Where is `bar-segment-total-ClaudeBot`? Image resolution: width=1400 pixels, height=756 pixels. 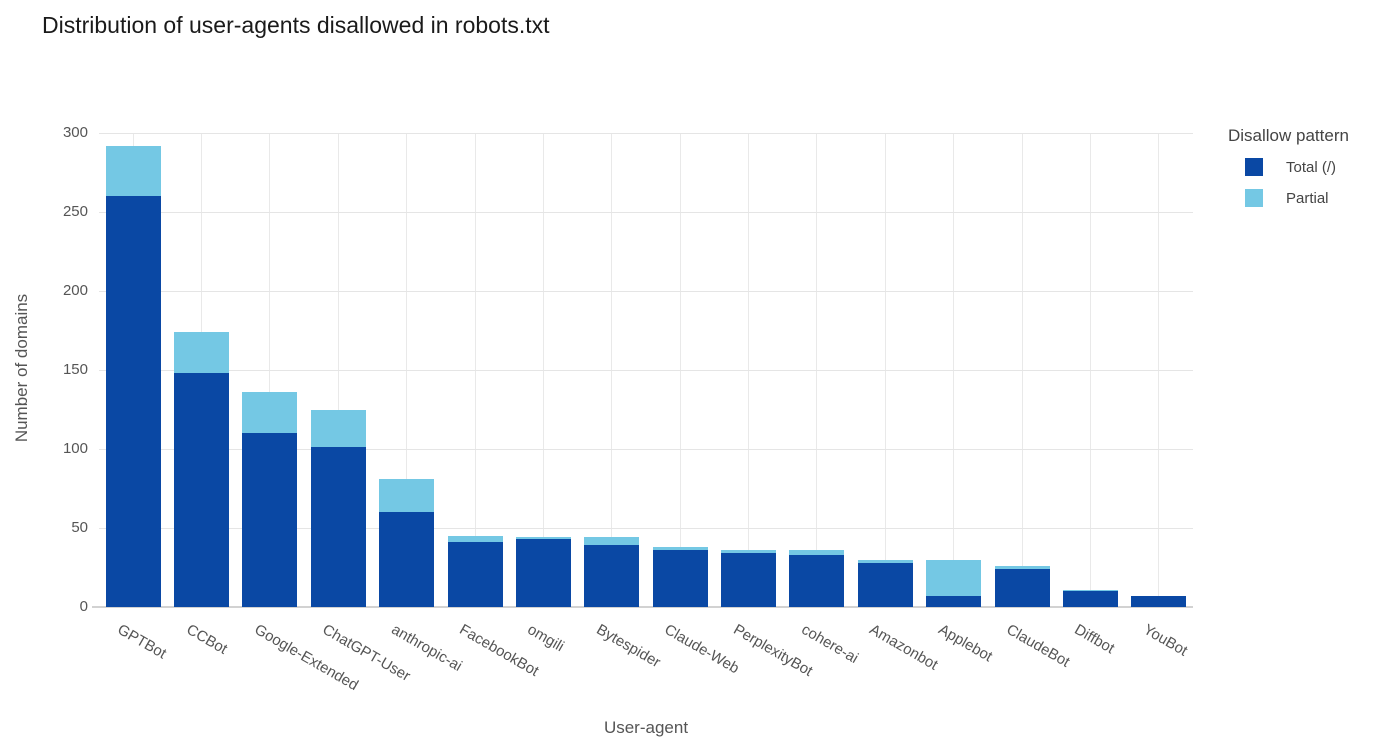 bar-segment-total-ClaudeBot is located at coordinates (1022, 588).